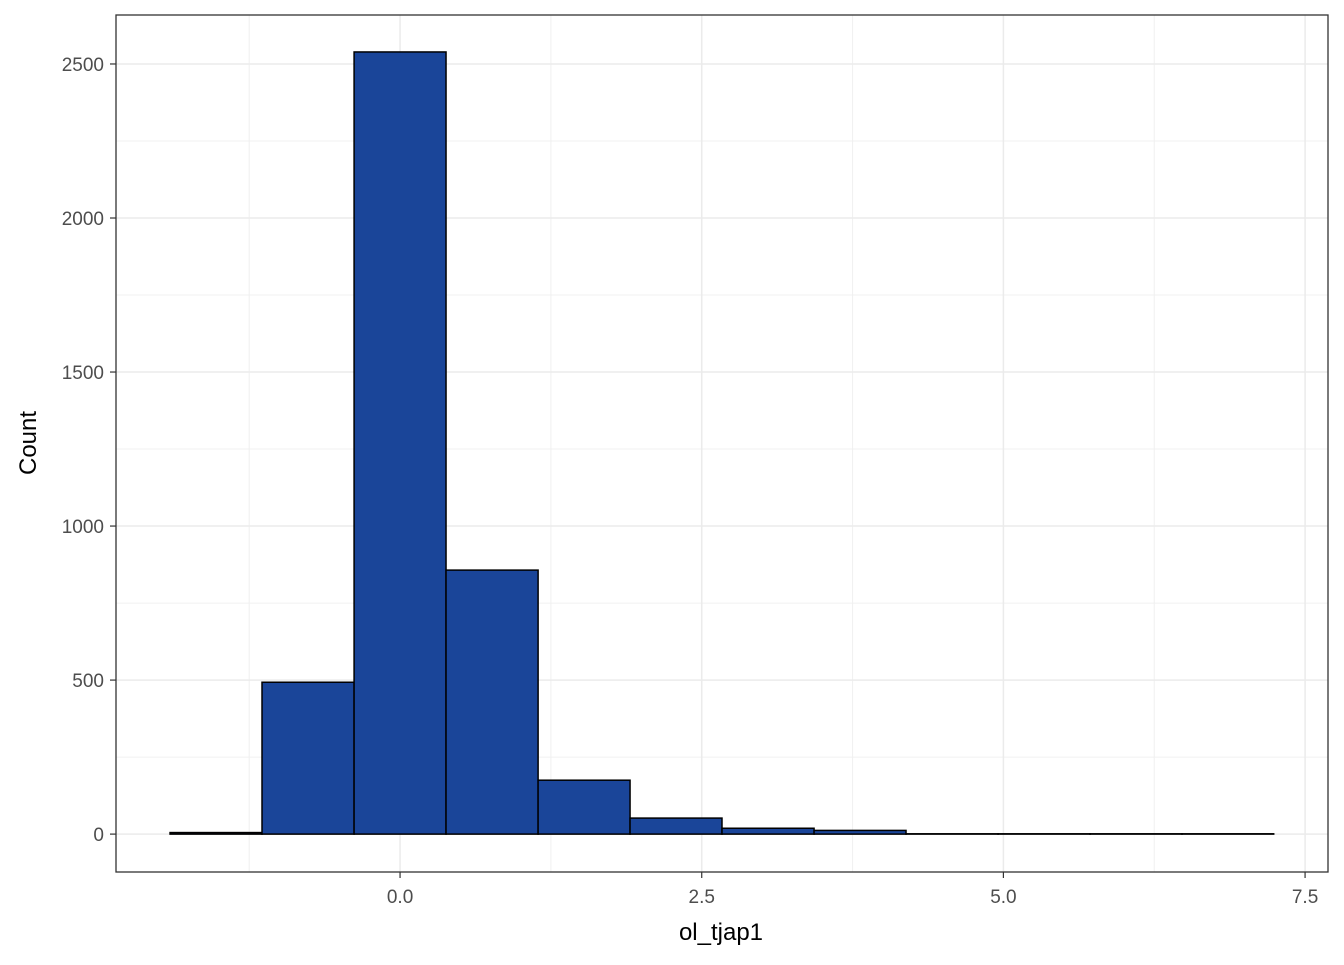  I want to click on y-tick-label: 0, so click(98, 835).